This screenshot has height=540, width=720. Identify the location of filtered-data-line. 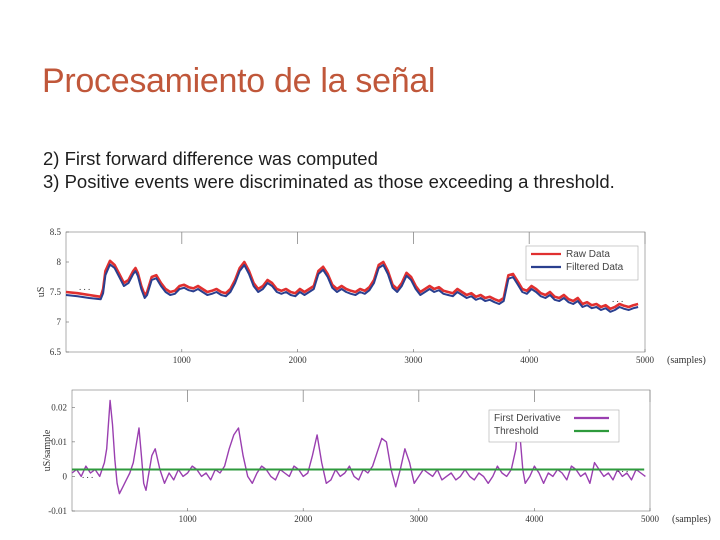
(352, 288).